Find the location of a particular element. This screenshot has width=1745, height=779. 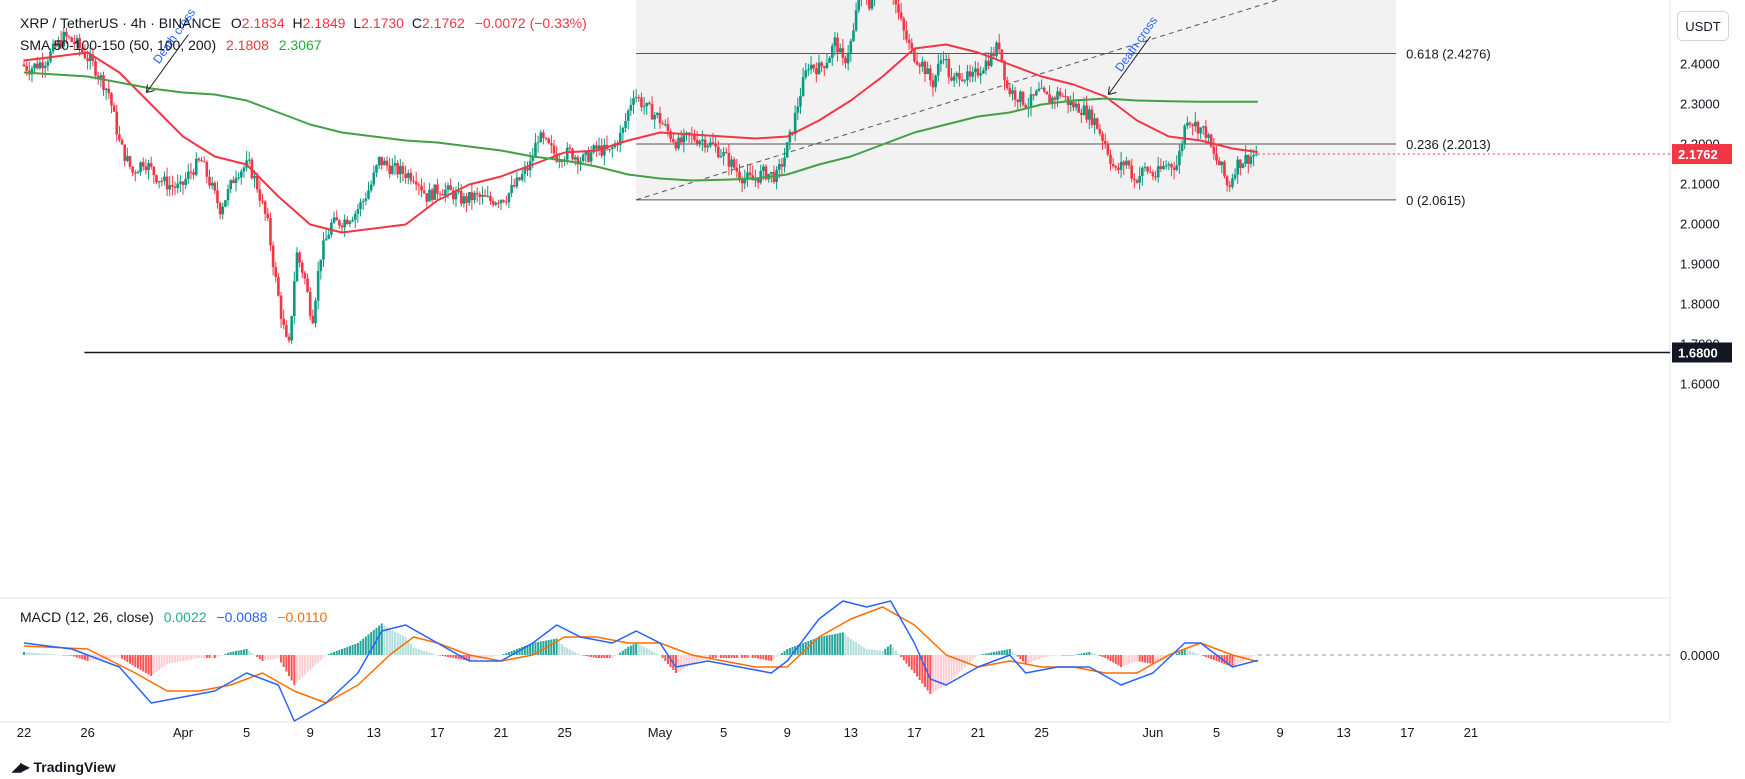

tradingview-watermark: ◢▶ TradingView is located at coordinates (64, 767).